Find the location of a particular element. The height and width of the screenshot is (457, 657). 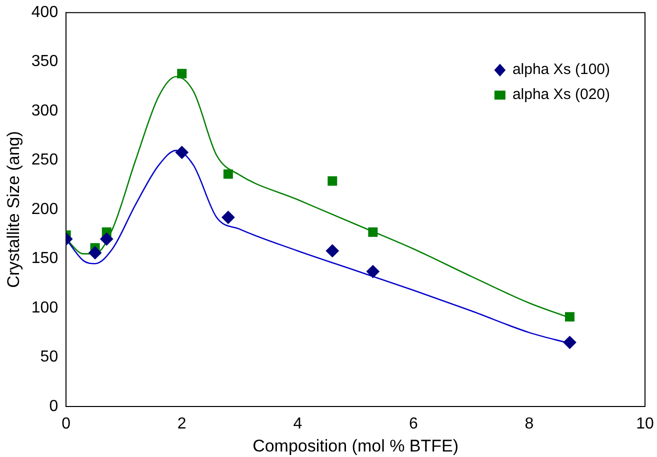

x-tick-label: 4 is located at coordinates (297, 423).